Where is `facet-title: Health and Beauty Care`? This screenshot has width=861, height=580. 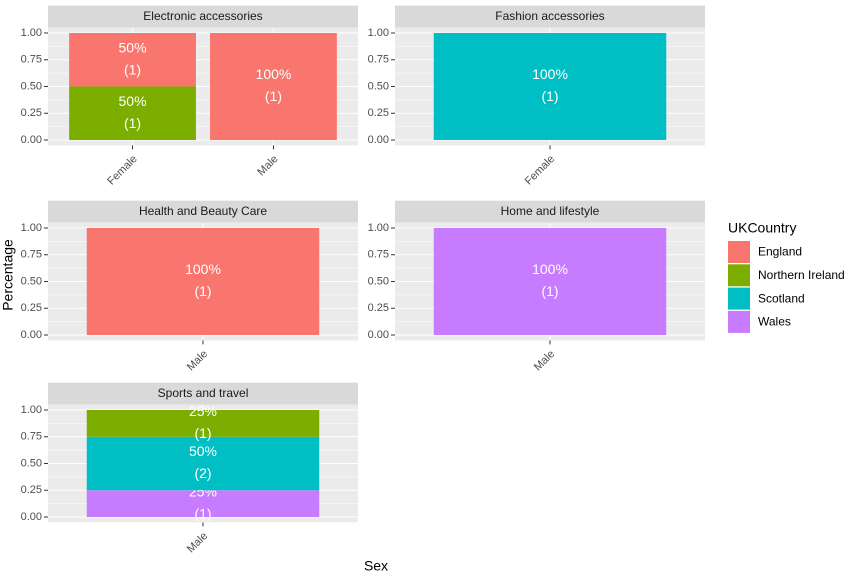
facet-title: Health and Beauty Care is located at coordinates (203, 211).